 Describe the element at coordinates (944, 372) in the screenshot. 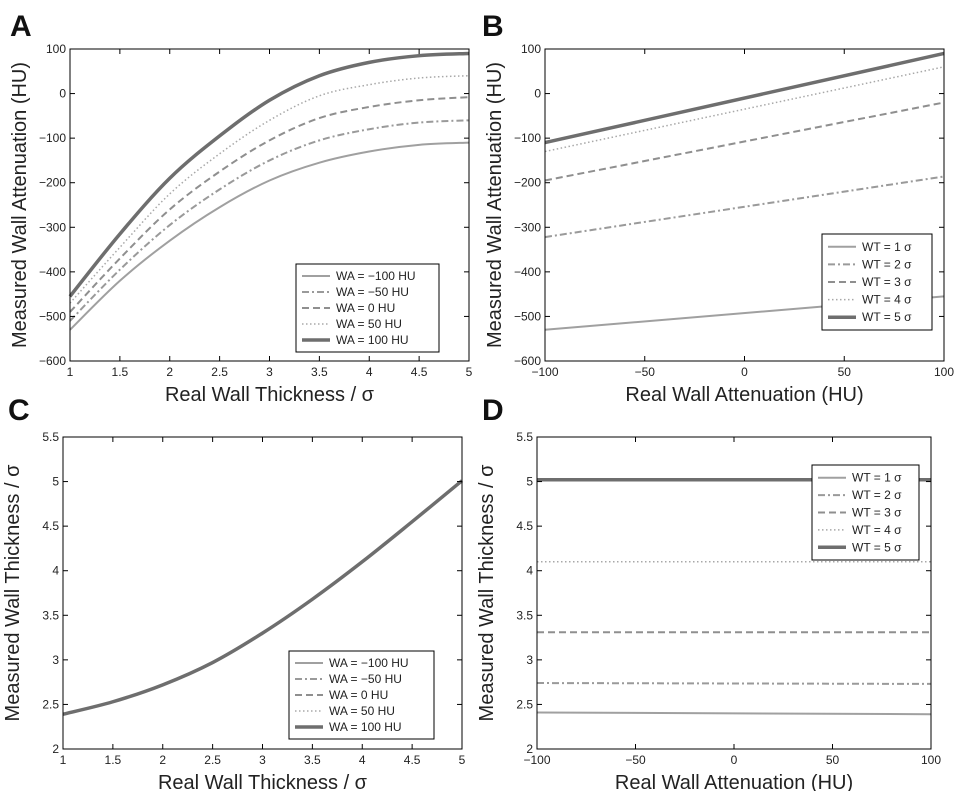

I see `x-tick-label: 100` at that location.